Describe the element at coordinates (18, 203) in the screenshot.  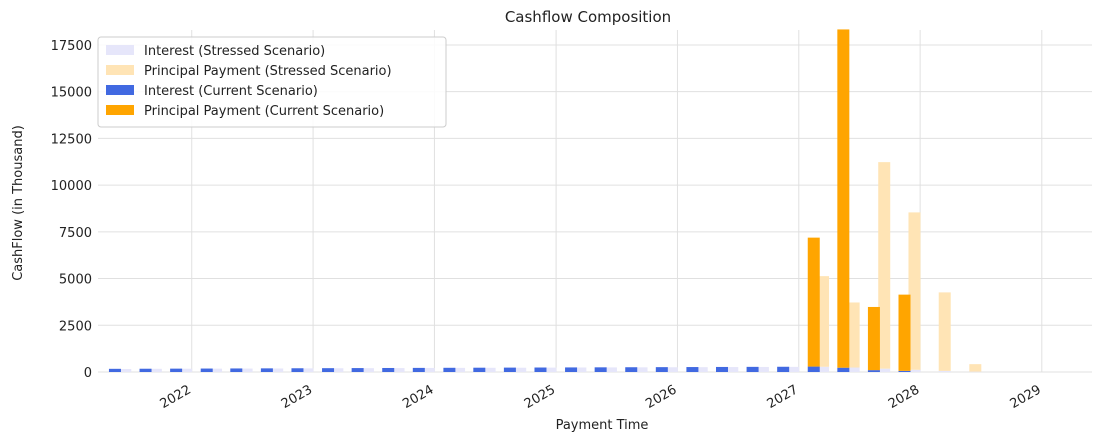
I see `y-axis-label: CashFlow (in Thousand)` at that location.